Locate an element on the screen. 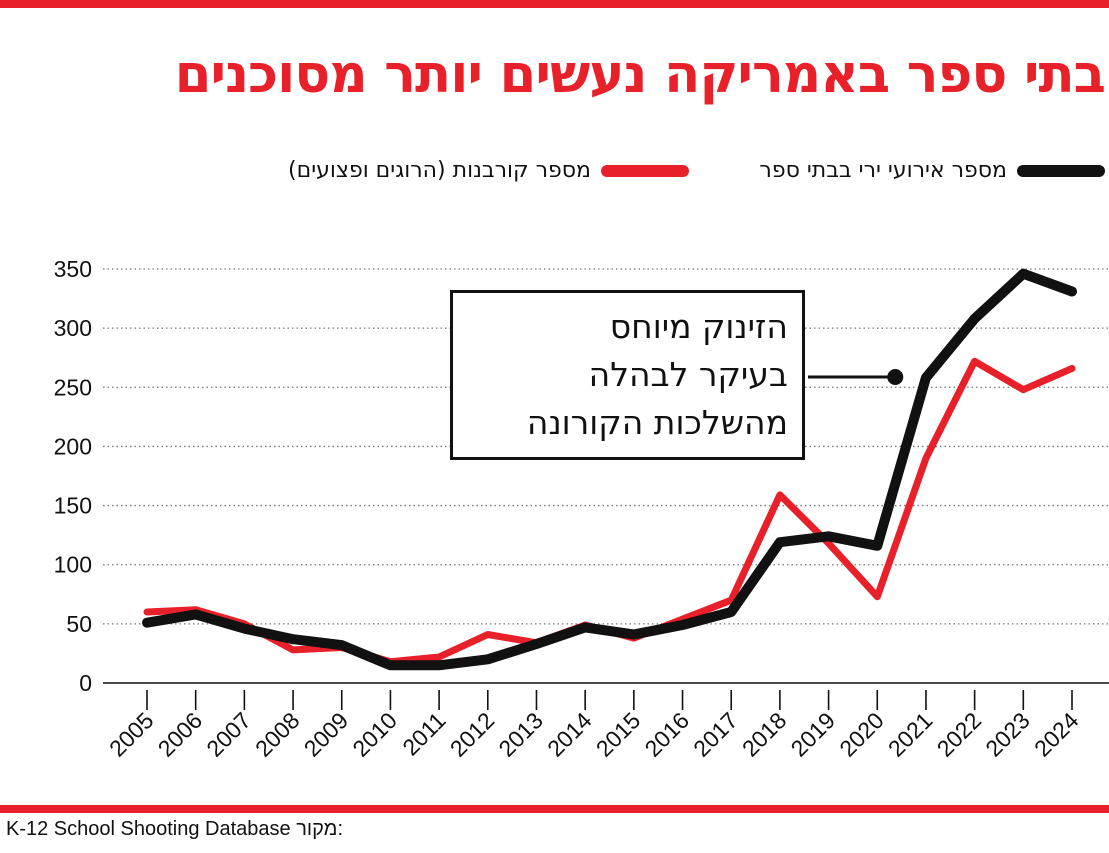 The image size is (1109, 853). y-tick-label: 50 is located at coordinates (79, 624).